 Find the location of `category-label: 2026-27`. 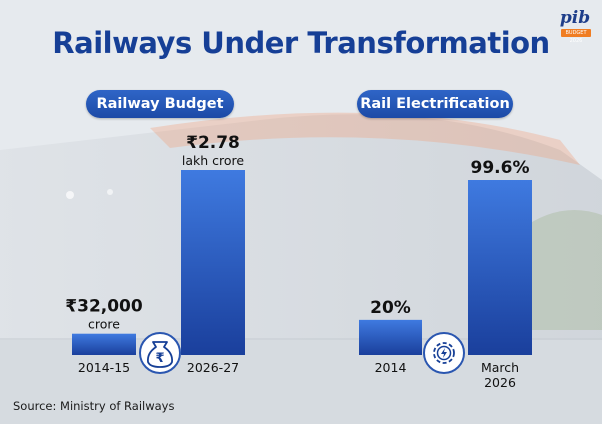

category-label: 2026-27 is located at coordinates (213, 367).